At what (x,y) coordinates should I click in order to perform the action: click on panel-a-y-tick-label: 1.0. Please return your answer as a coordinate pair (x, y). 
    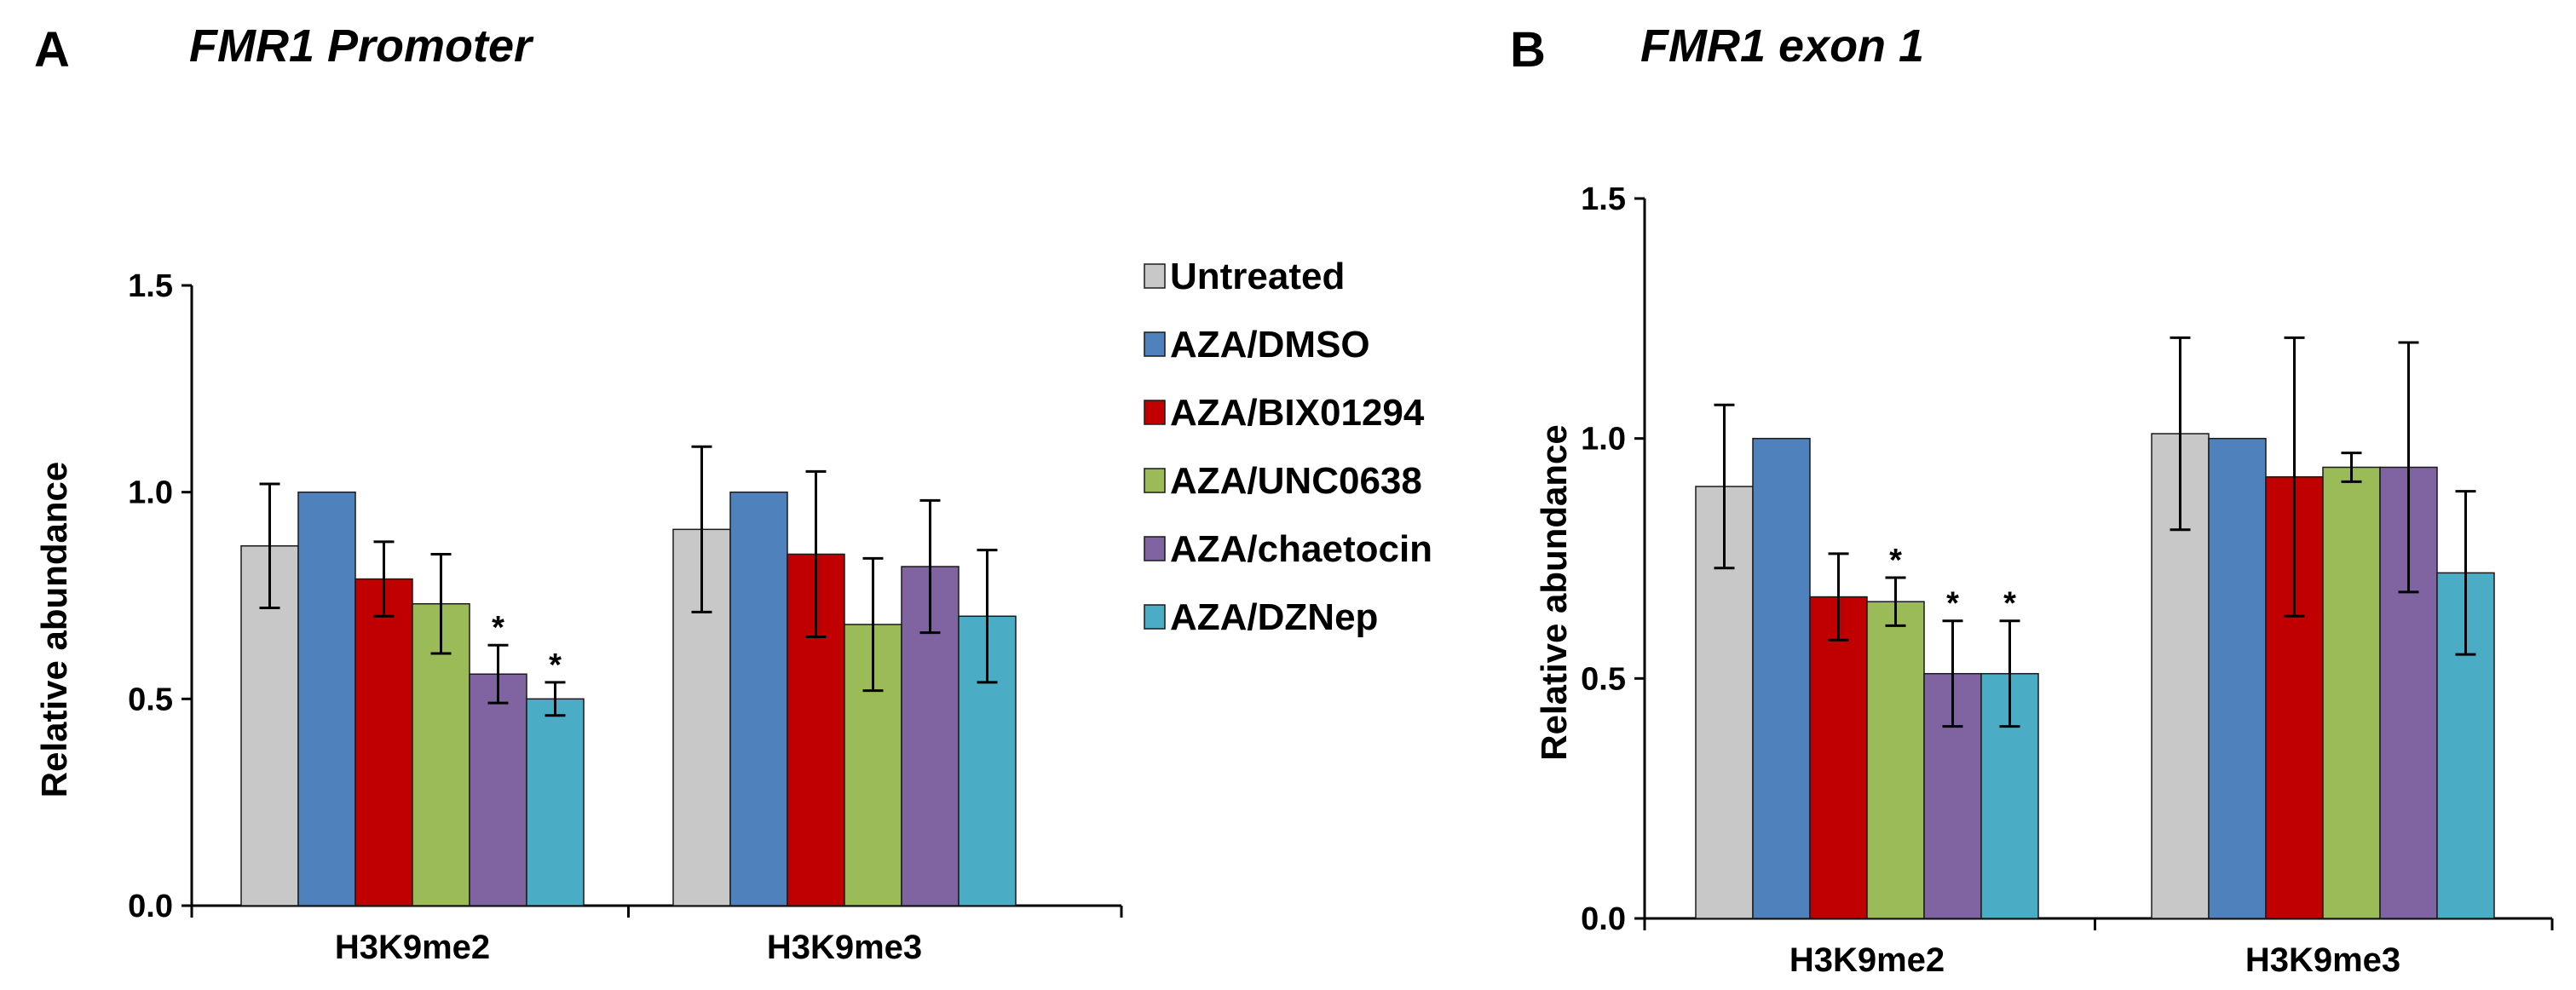
    Looking at the image, I should click on (150, 493).